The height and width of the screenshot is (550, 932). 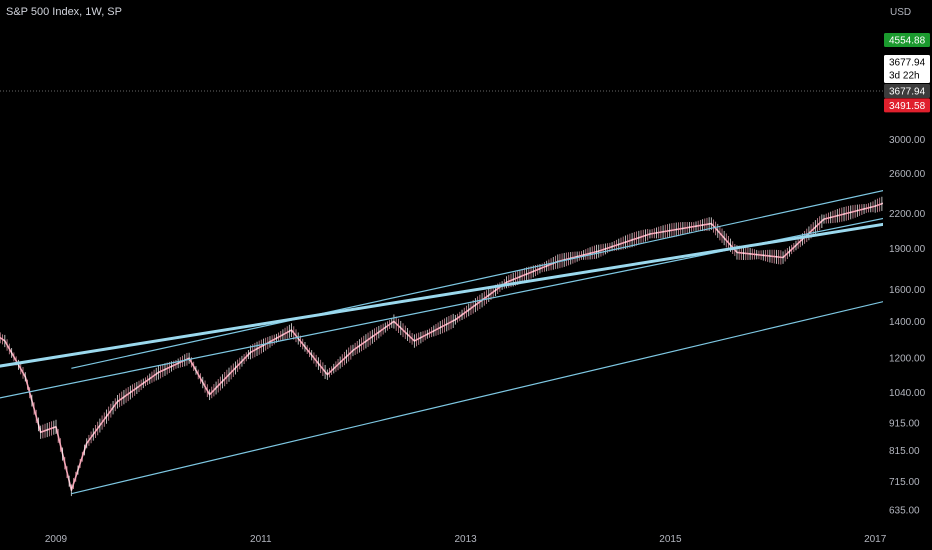 What do you see at coordinates (465, 539) in the screenshot?
I see `x-tick-label: 2013` at bounding box center [465, 539].